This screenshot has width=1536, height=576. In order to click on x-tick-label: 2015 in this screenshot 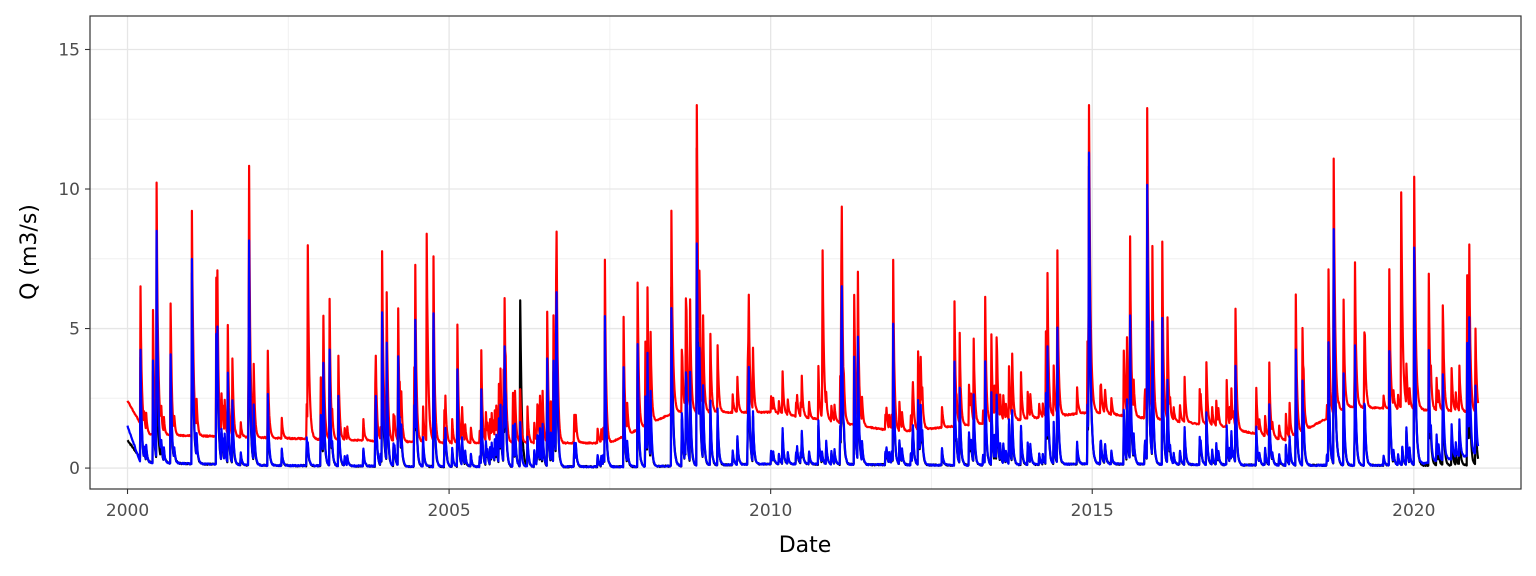, I will do `click(1092, 511)`.